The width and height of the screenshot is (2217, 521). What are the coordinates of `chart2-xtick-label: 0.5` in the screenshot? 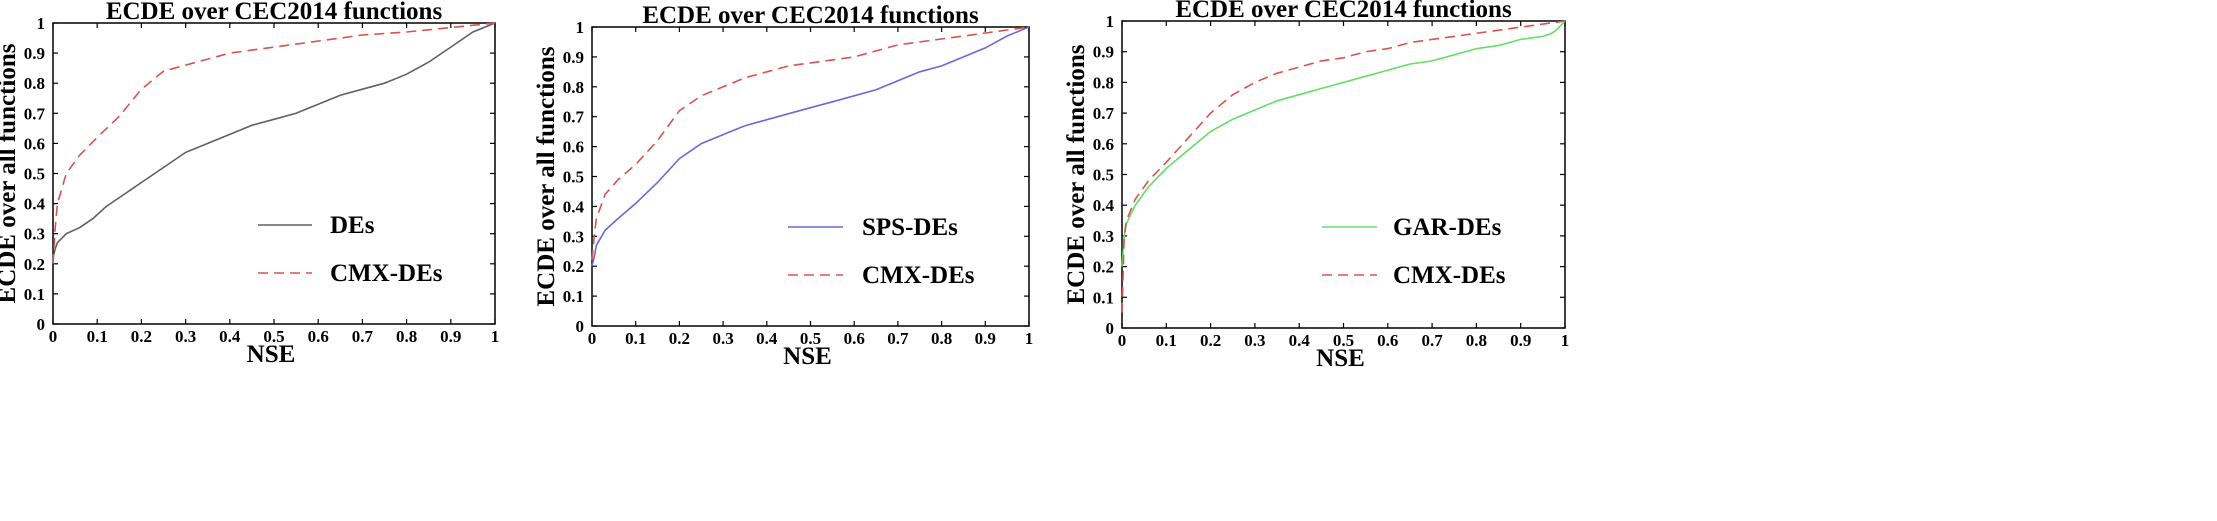 It's located at (810, 338).